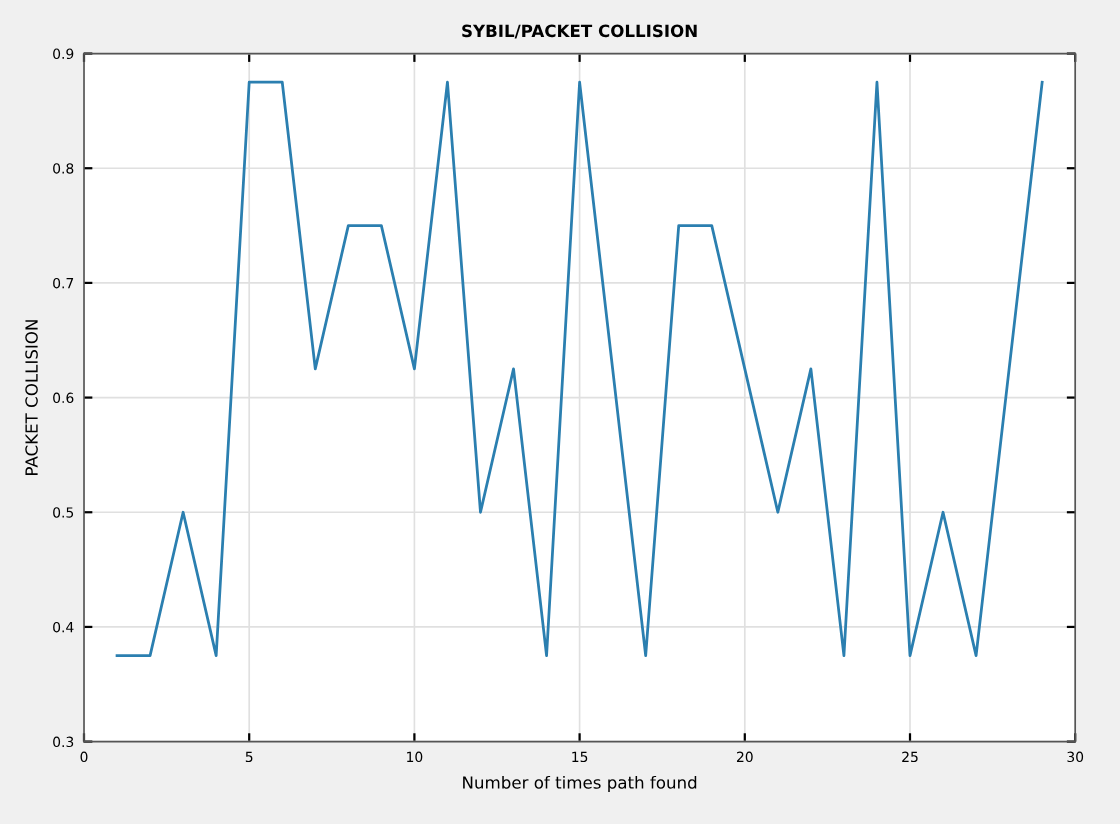 This screenshot has height=824, width=1120. What do you see at coordinates (31, 397) in the screenshot?
I see `y-axis-title: PACKET COLLISION` at bounding box center [31, 397].